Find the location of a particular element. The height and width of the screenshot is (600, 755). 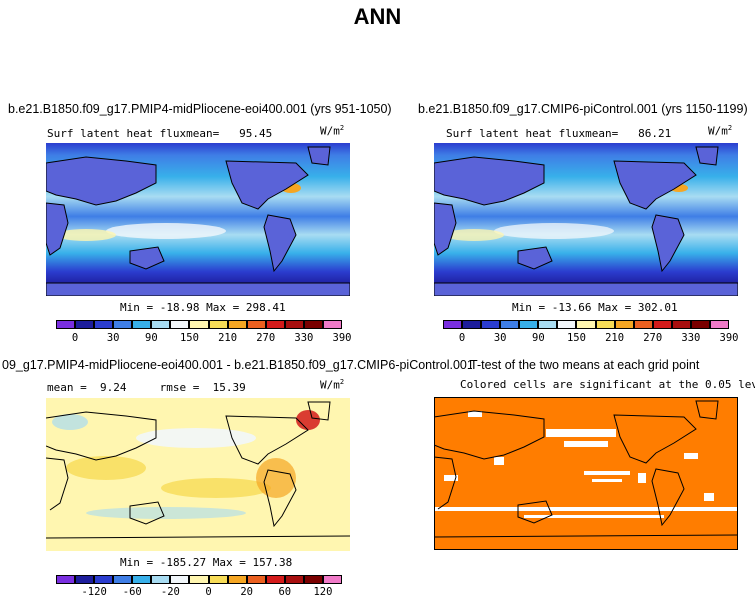

panel1-map is located at coordinates (198, 219).